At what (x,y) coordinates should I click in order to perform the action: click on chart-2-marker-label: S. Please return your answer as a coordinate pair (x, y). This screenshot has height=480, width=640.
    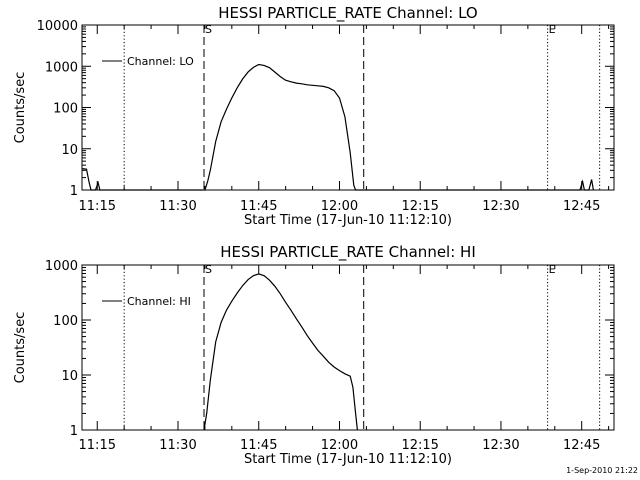
    Looking at the image, I should click on (208, 269).